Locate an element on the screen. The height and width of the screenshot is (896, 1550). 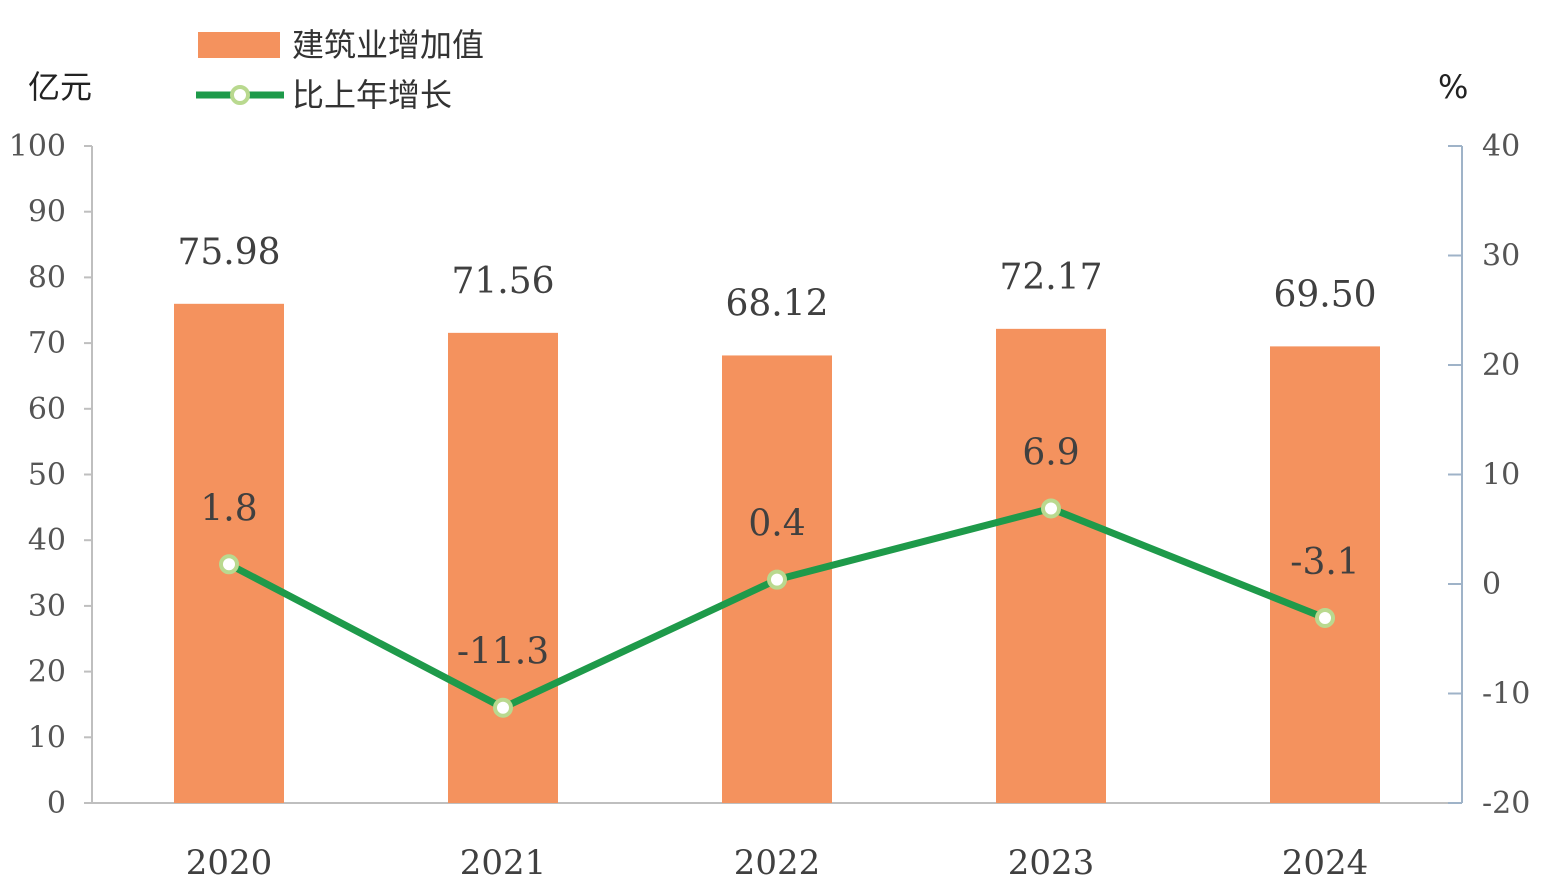
line-value-label: 0.4 is located at coordinates (776, 524).